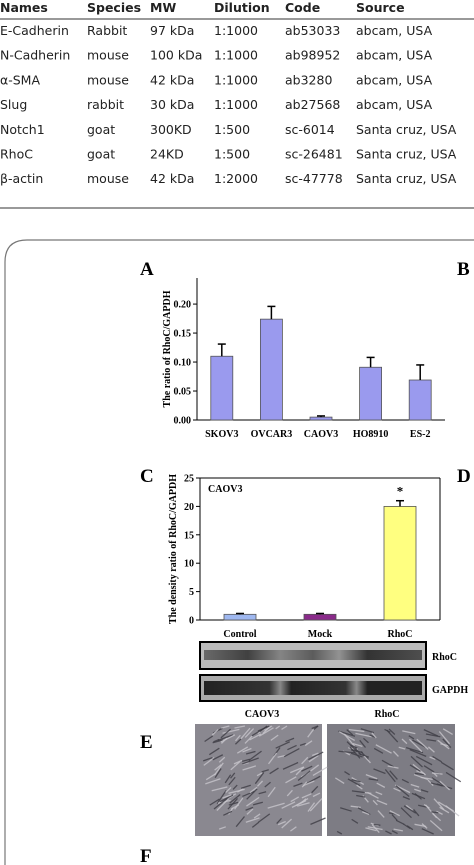 The image size is (474, 865). Describe the element at coordinates (147, 476) in the screenshot. I see `panel-letter: C` at that location.